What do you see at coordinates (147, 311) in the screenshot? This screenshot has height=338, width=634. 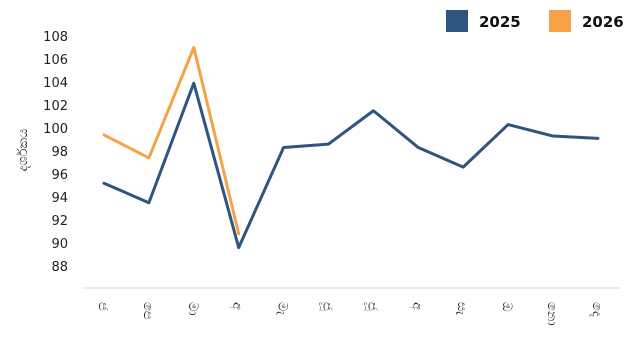 I see `x-tick-label: පෙ` at bounding box center [147, 311].